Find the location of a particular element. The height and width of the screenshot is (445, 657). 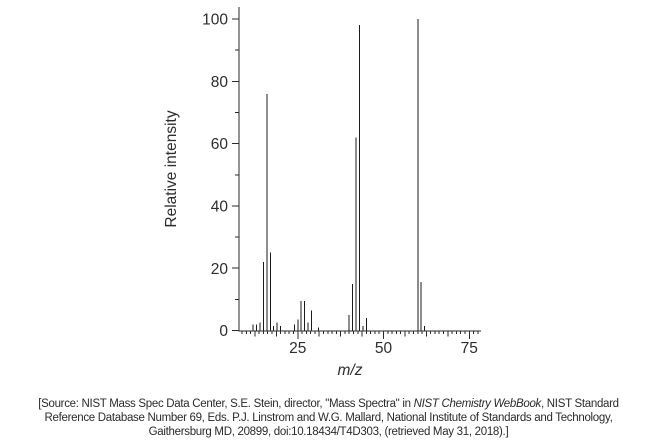

y-tick-label-80: 80 is located at coordinates (220, 82).